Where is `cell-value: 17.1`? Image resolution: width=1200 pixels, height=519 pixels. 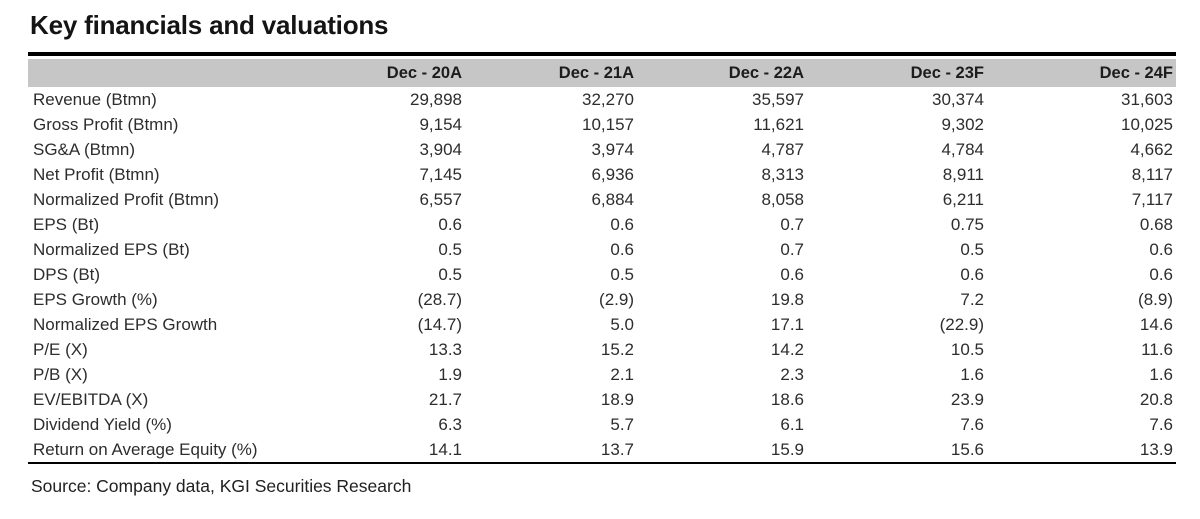
cell-value: 17.1 is located at coordinates (787, 324).